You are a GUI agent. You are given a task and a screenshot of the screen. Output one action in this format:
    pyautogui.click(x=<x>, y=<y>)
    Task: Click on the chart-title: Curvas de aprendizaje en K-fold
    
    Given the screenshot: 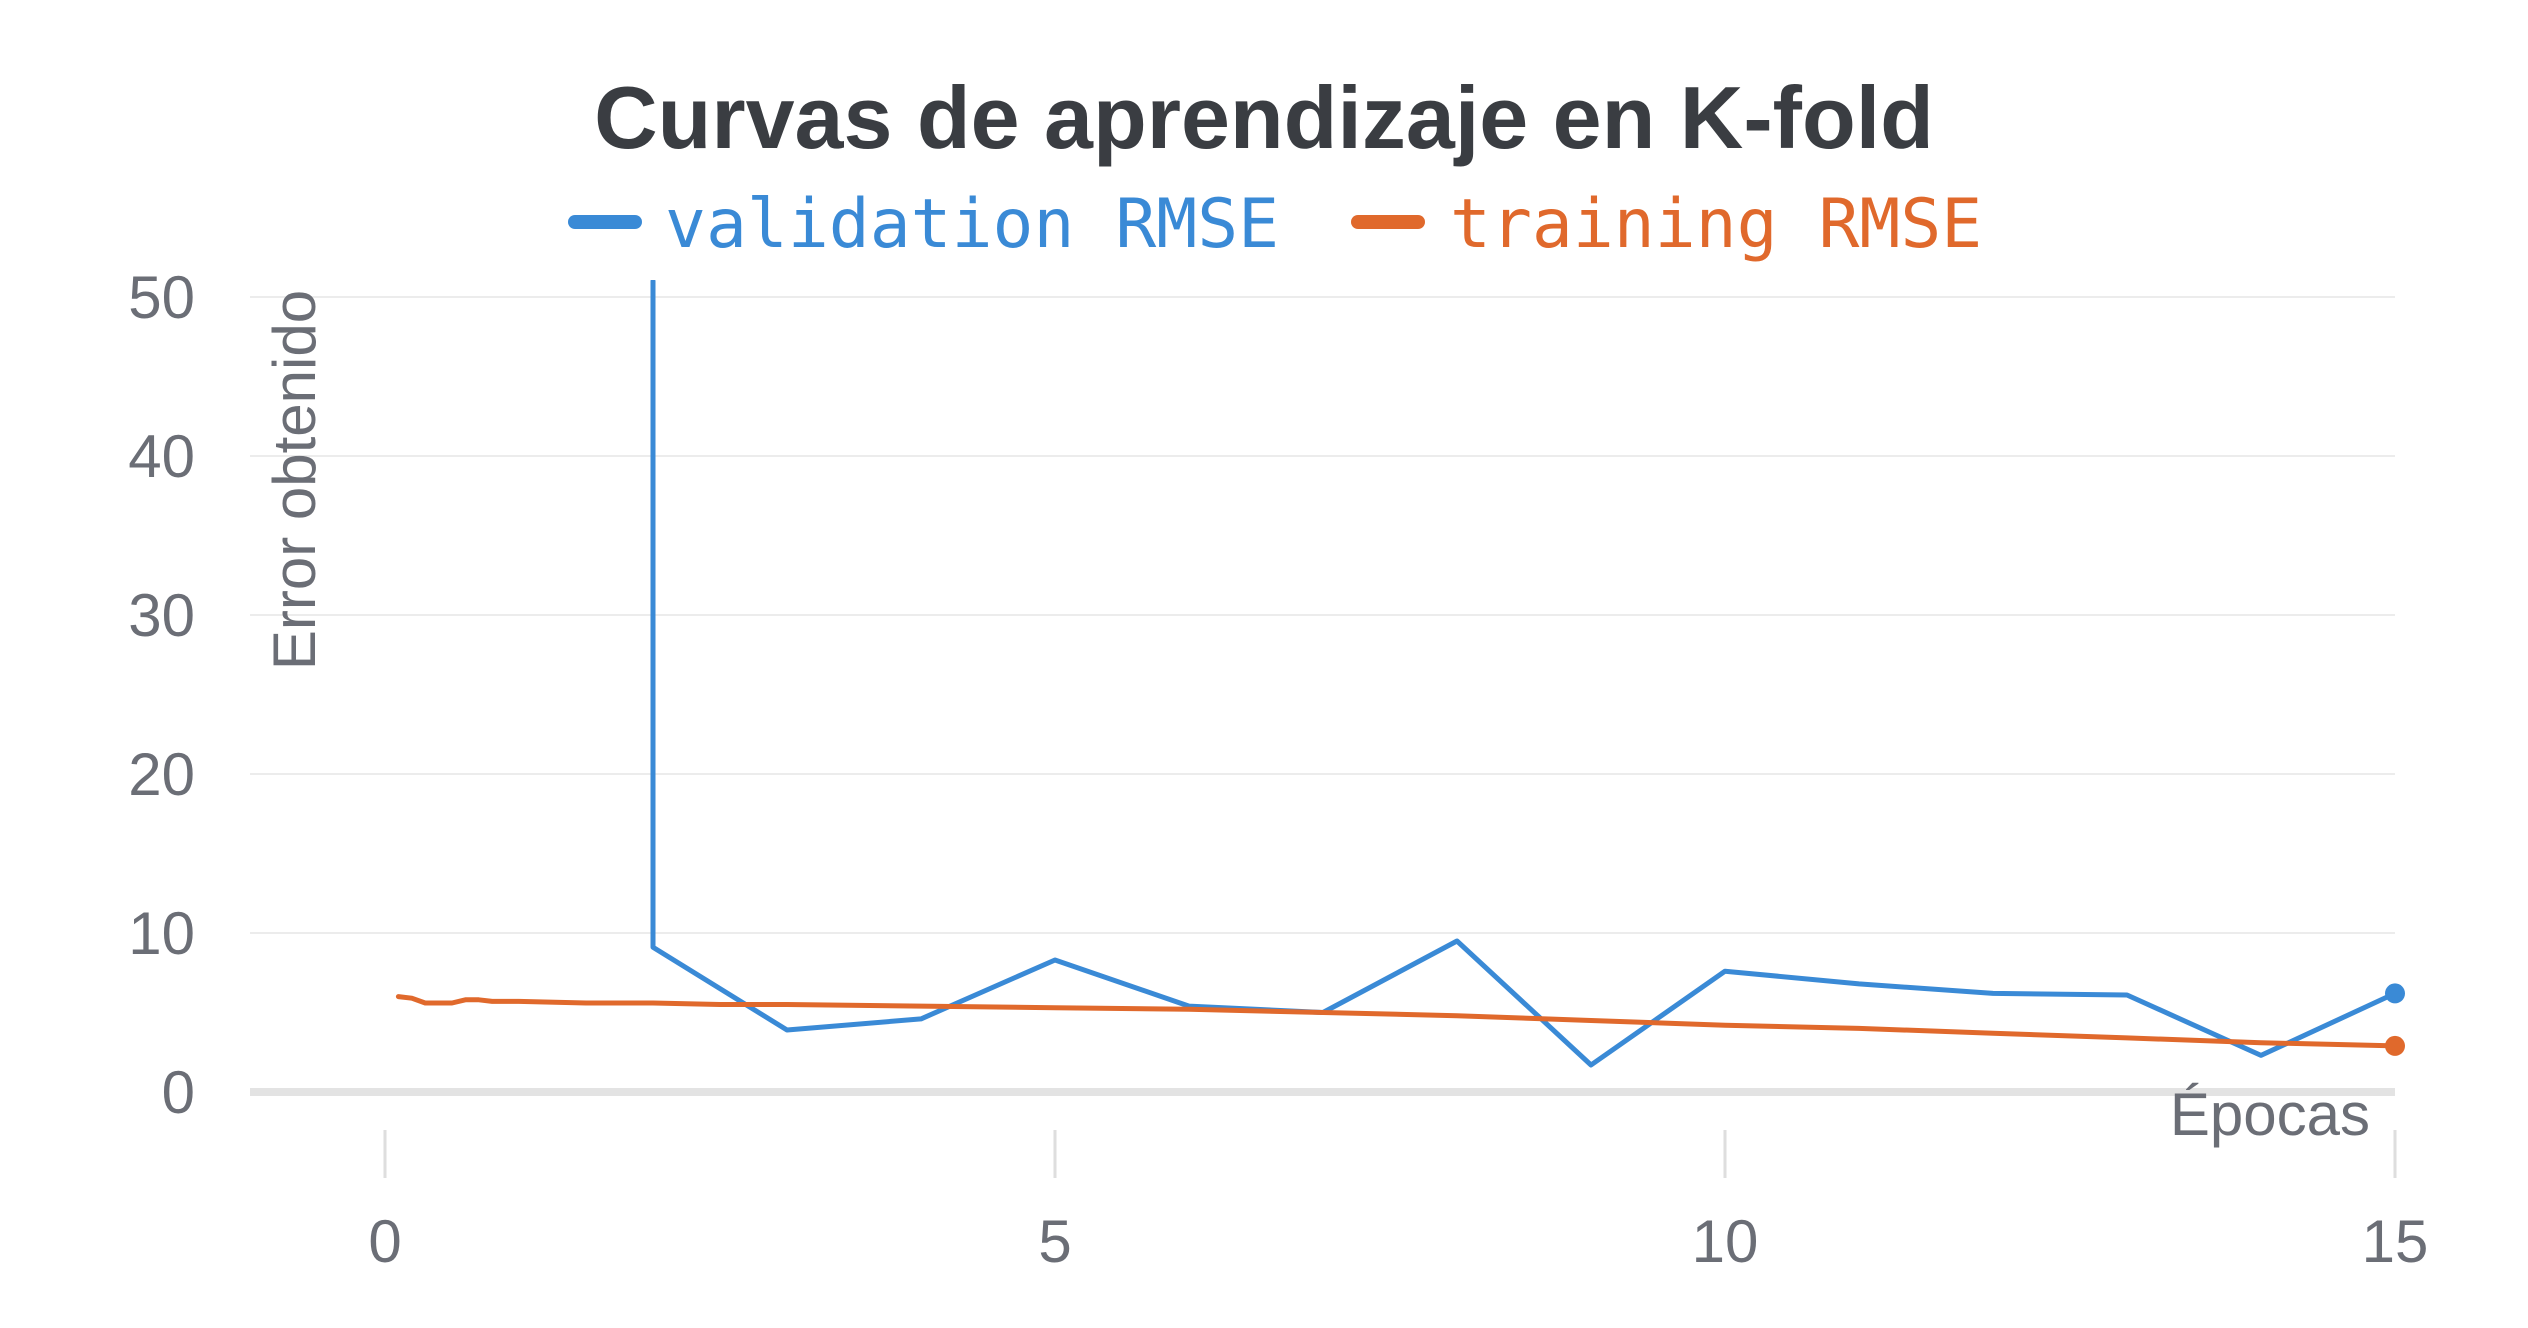 What is the action you would take?
    pyautogui.click(x=1264, y=117)
    